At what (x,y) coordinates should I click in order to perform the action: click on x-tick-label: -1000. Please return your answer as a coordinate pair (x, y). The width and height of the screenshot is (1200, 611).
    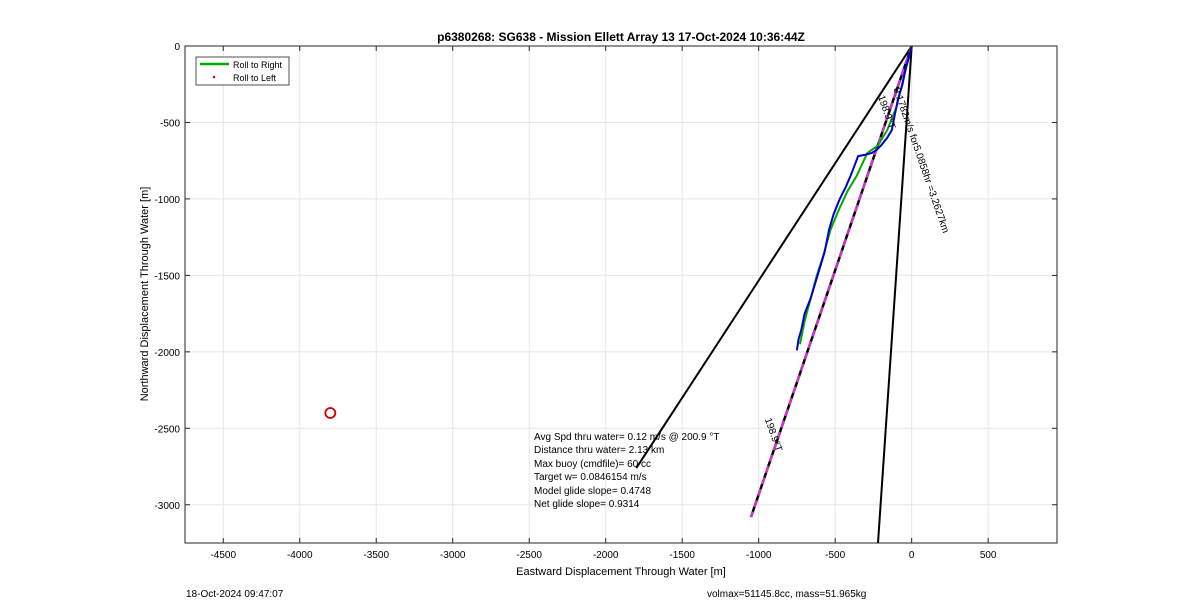
    Looking at the image, I should click on (759, 555).